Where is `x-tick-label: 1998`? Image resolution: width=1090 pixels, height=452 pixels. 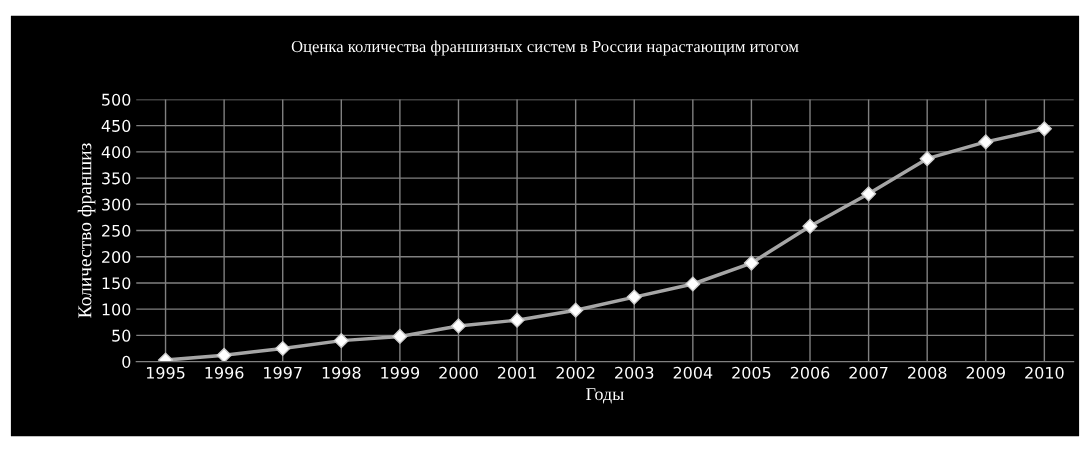
x-tick-label: 1998 is located at coordinates (341, 372).